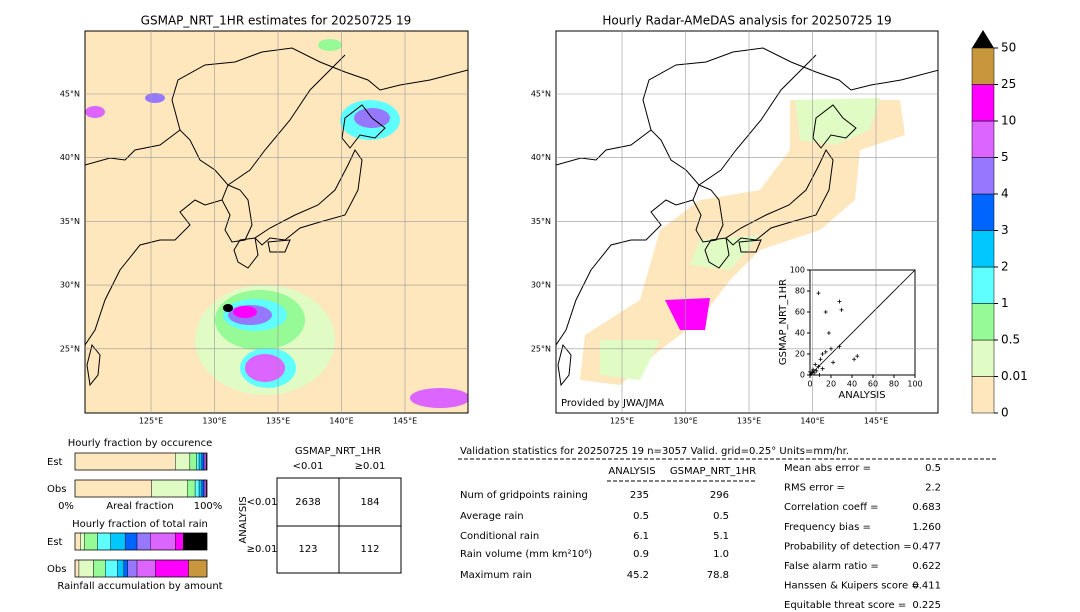 Image resolution: width=1080 pixels, height=612 pixels. Describe the element at coordinates (139, 506) in the screenshot. I see `axis-label: Areal fraction` at that location.